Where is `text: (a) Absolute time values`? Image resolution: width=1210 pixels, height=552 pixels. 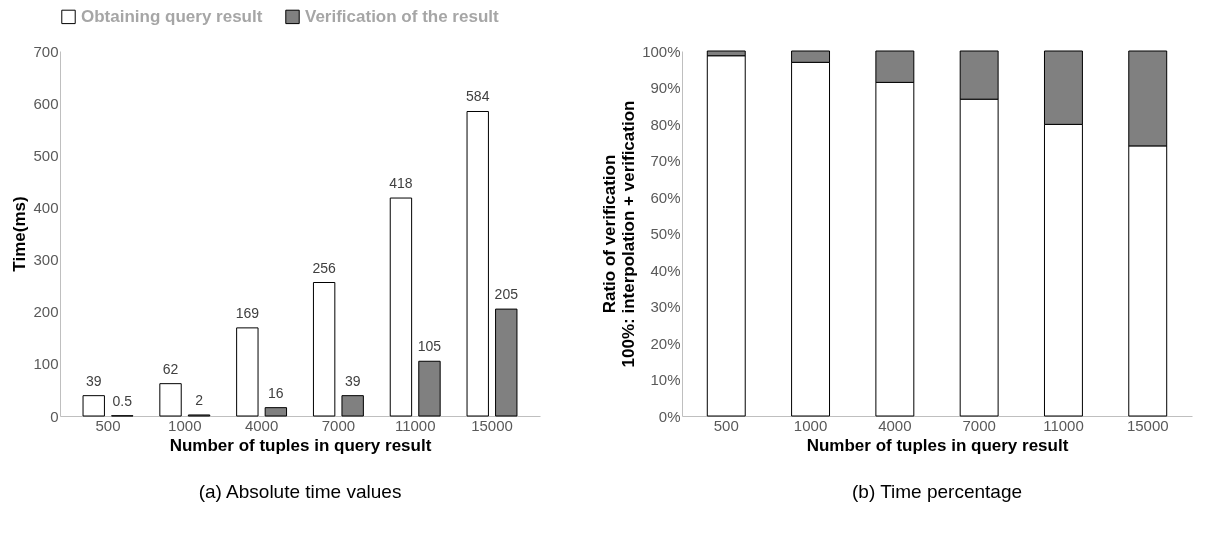 text: (a) Absolute time values is located at coordinates (300, 491).